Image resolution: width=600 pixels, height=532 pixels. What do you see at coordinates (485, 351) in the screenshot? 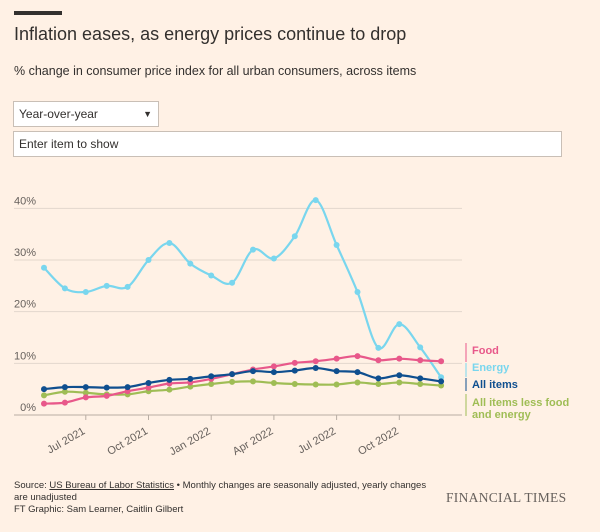
I see `label-food: Food` at bounding box center [485, 351].